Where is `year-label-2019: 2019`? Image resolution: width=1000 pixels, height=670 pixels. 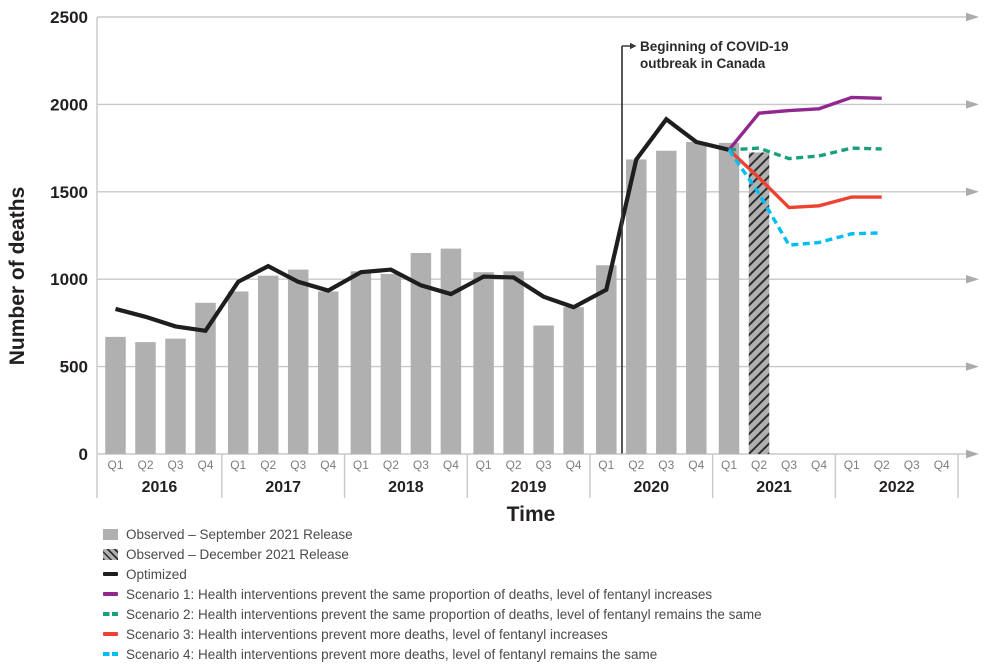
year-label-2019: 2019 is located at coordinates (529, 487).